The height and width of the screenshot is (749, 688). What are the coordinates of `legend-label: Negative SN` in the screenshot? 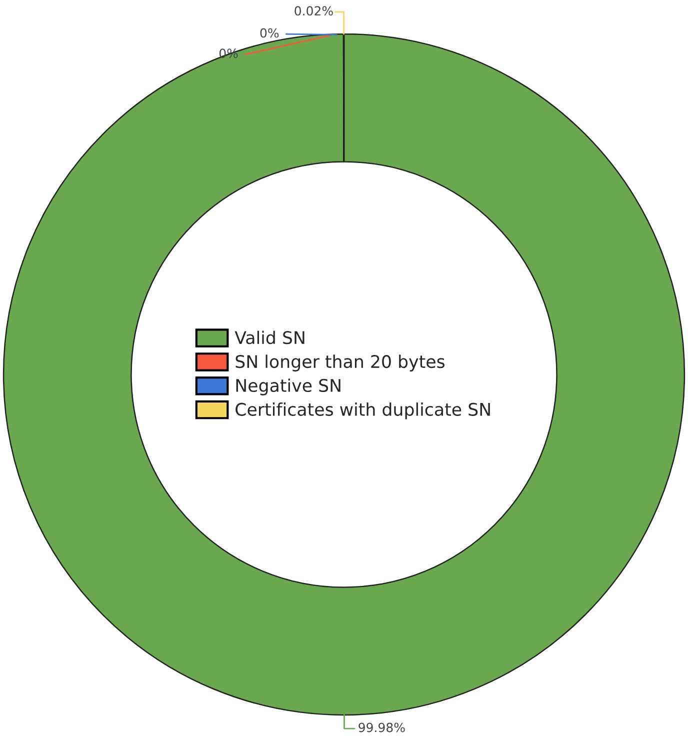 It's located at (288, 387).